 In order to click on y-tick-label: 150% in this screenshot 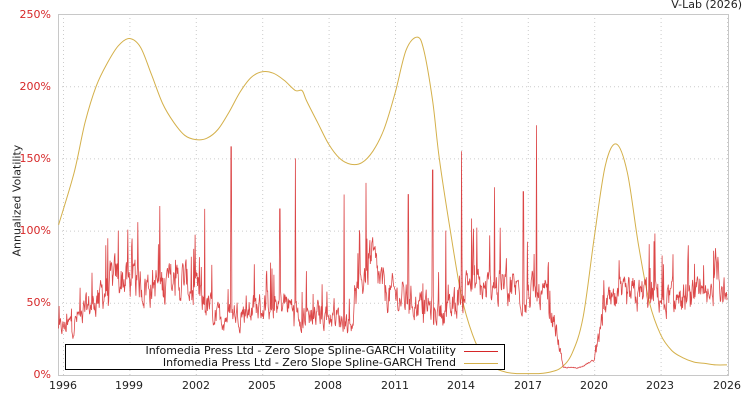, I will do `click(35, 158)`.